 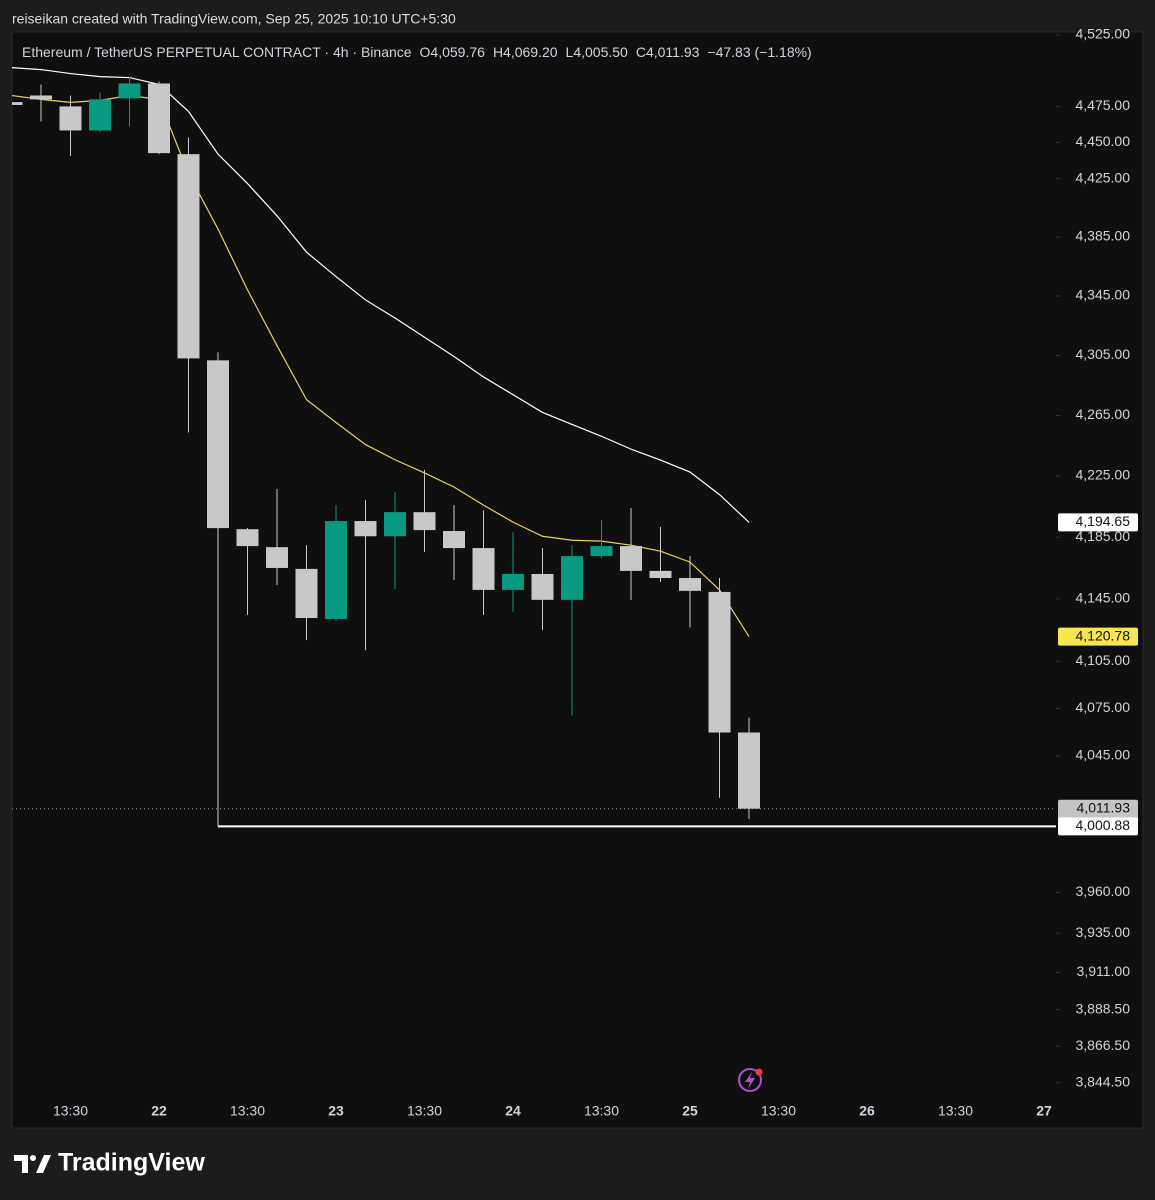 What do you see at coordinates (1103, 1081) in the screenshot?
I see `y-tick-label: 3,844.50` at bounding box center [1103, 1081].